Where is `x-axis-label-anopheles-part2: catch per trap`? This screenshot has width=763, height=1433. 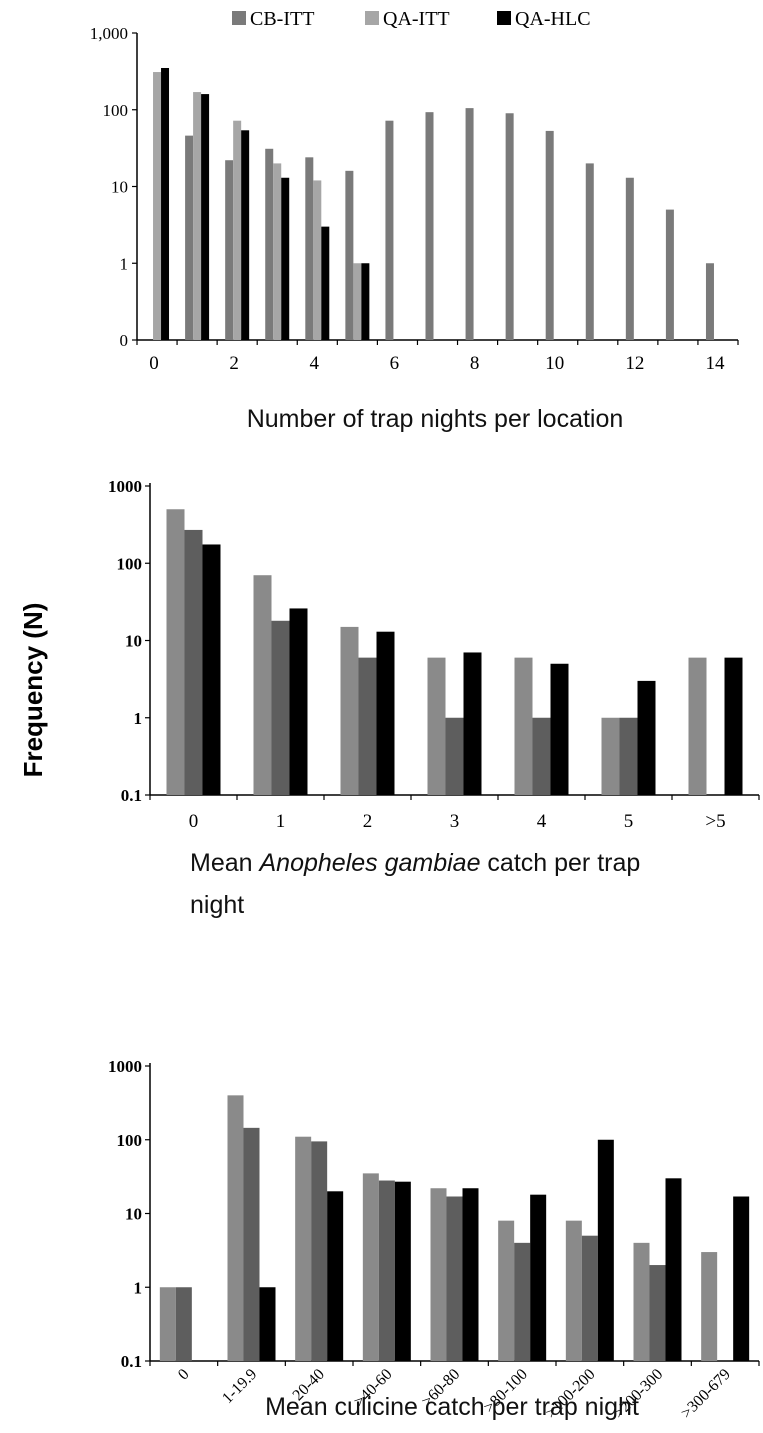 x-axis-label-anopheles-part2: catch per trap is located at coordinates (560, 863).